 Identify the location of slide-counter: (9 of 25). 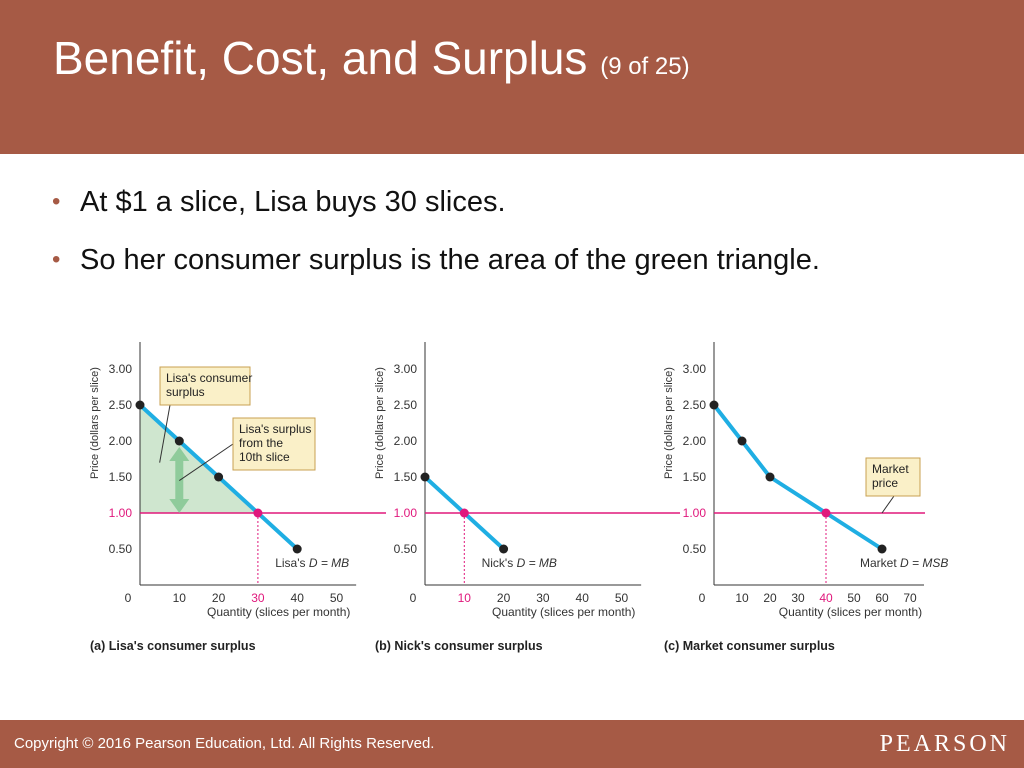
(645, 66).